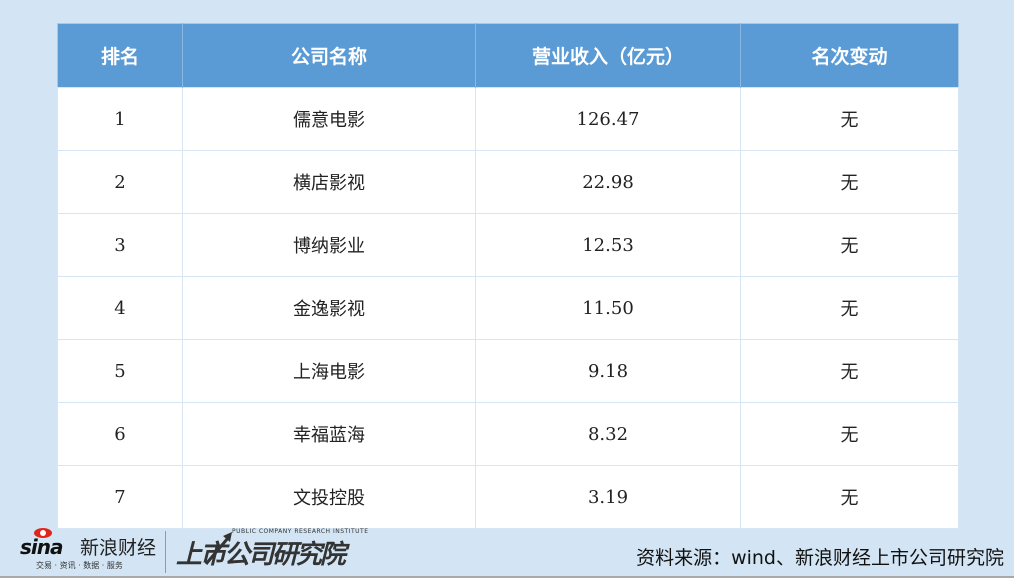  What do you see at coordinates (608, 55) in the screenshot?
I see `column-header: 营业收入（亿元）` at bounding box center [608, 55].